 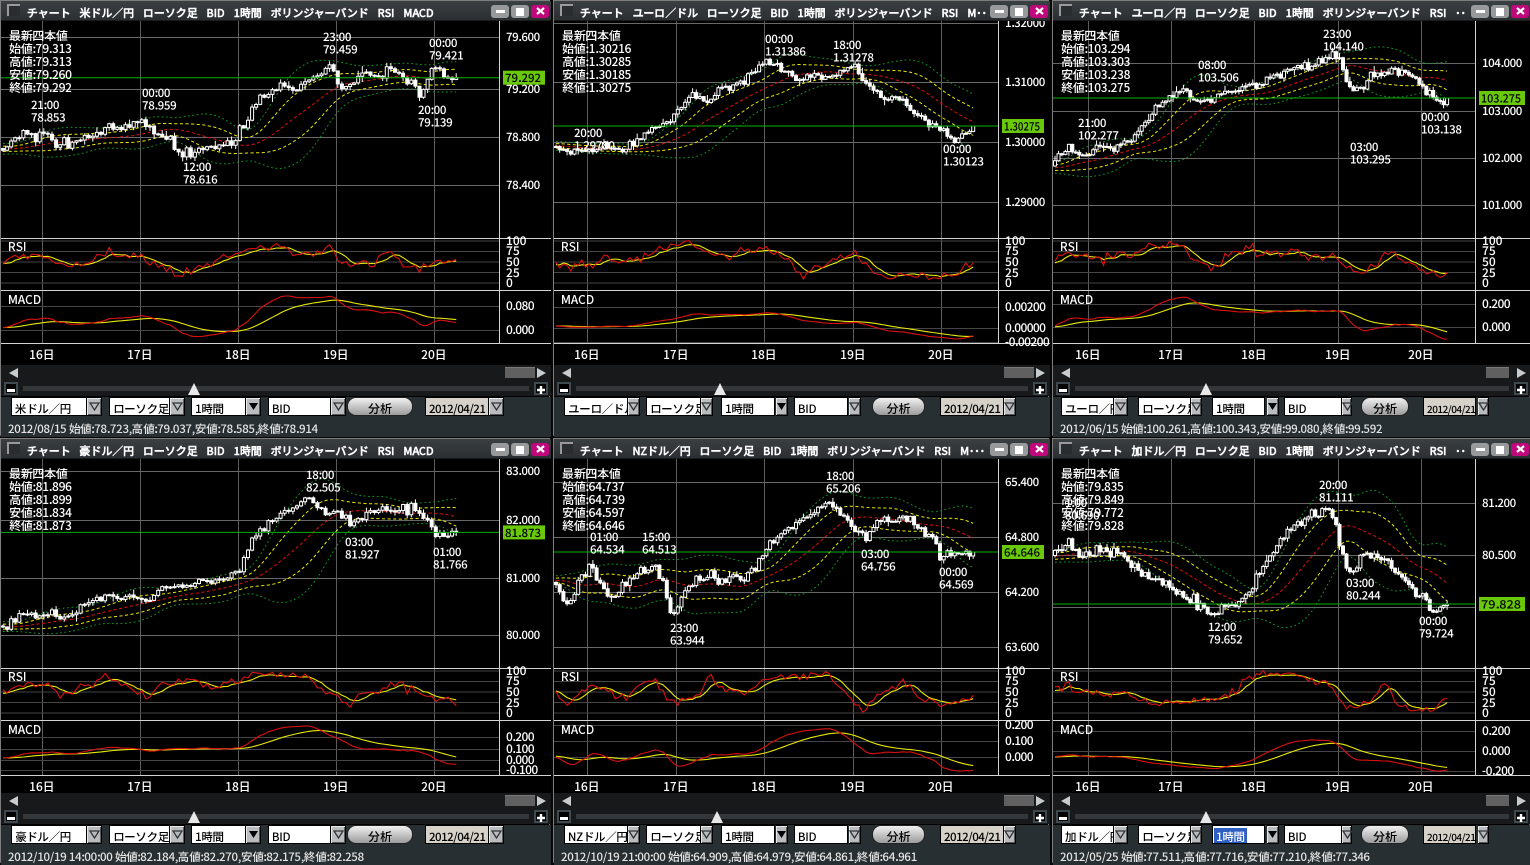 What do you see at coordinates (323, 488) in the screenshot?
I see `svg-text: 82.505` at bounding box center [323, 488].